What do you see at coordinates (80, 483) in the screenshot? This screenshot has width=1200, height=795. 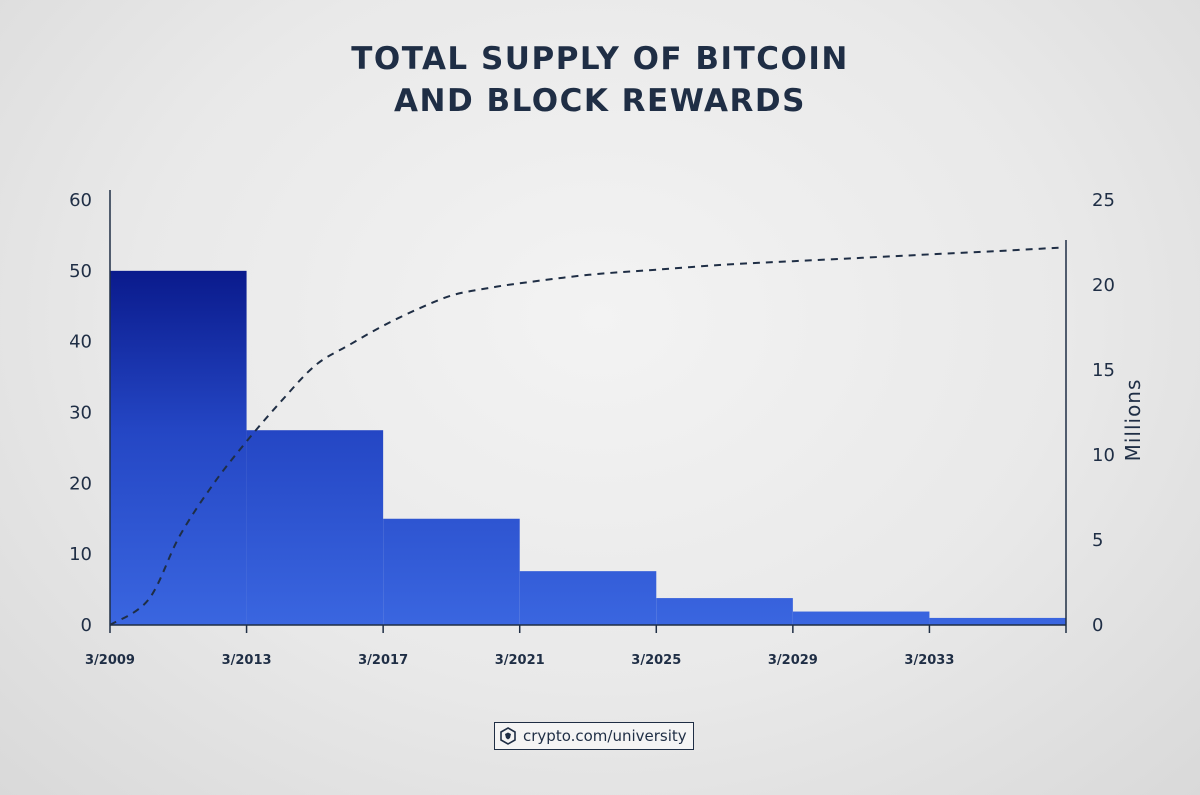 I see `left-tick-label: 20` at bounding box center [80, 483].